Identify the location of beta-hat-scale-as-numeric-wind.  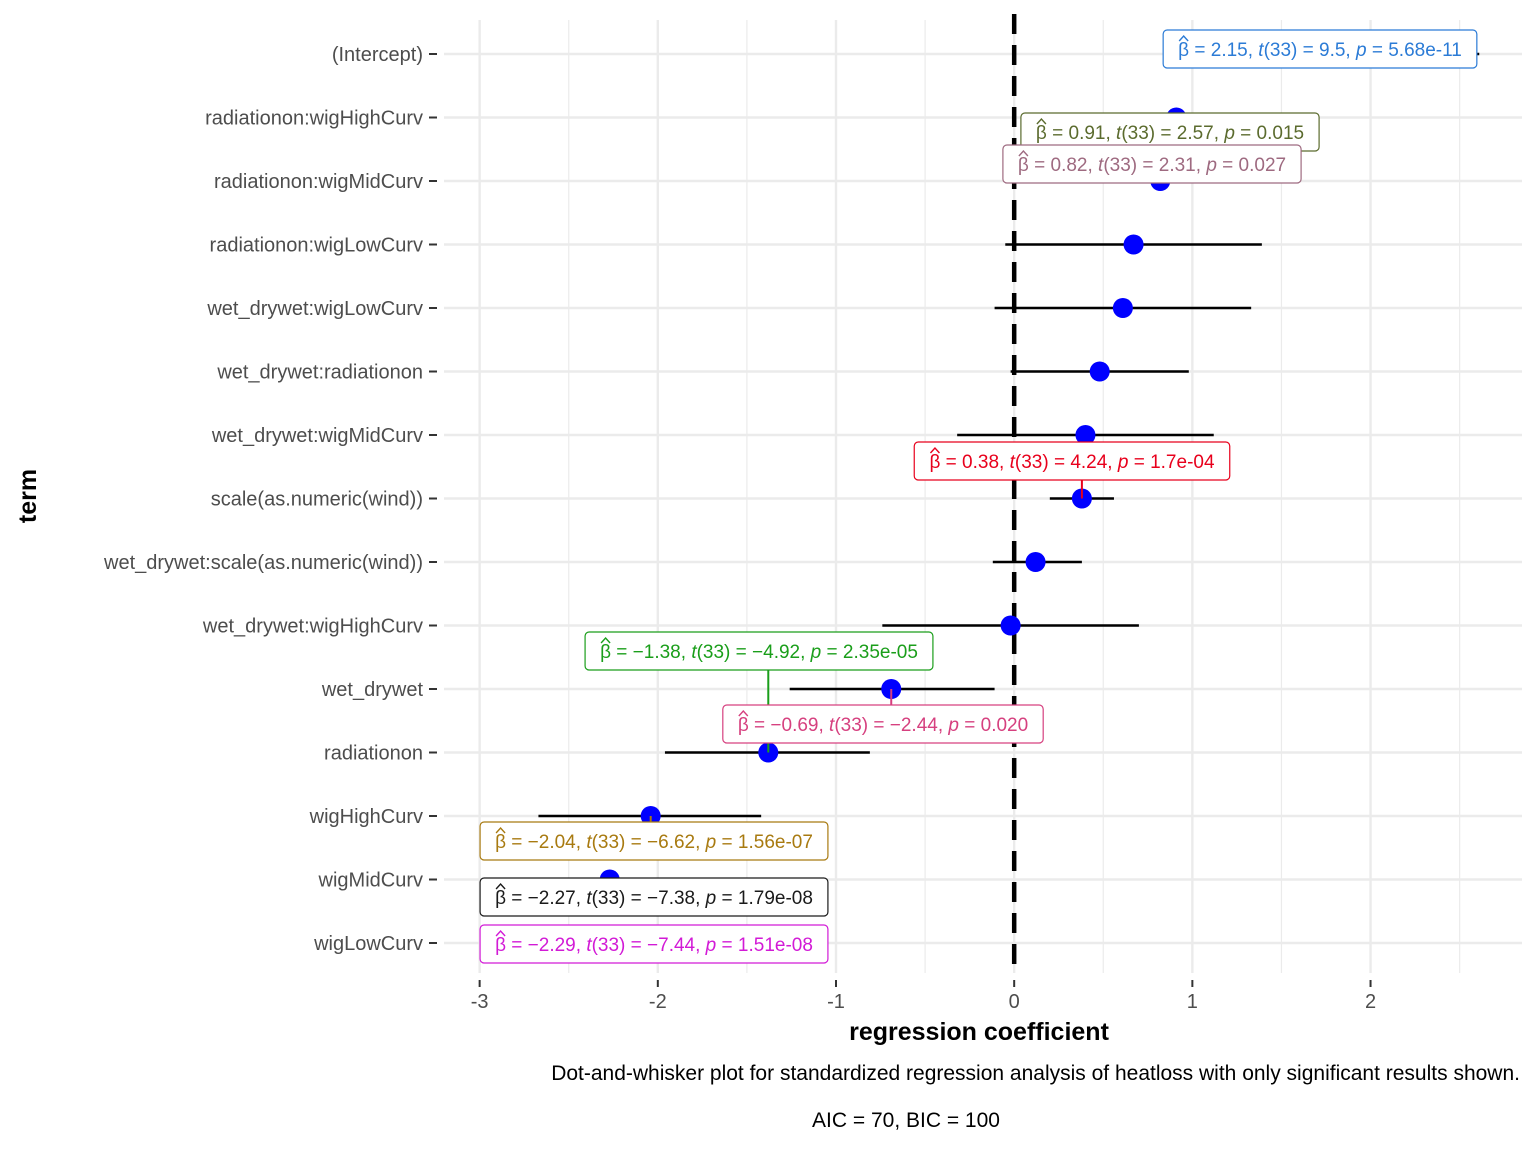
(934, 450).